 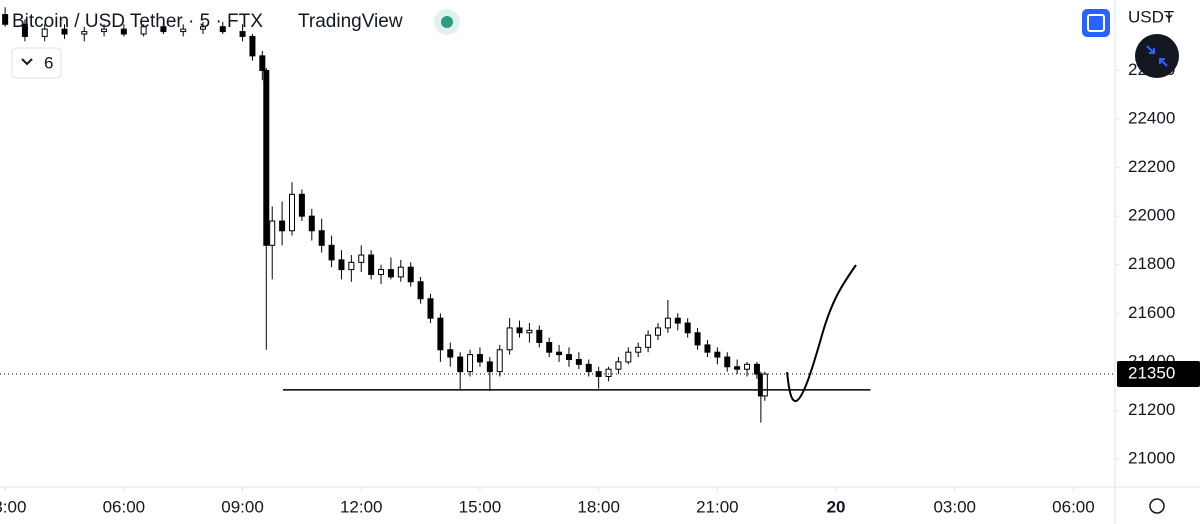 I want to click on last-price-box, so click(x=1158, y=374).